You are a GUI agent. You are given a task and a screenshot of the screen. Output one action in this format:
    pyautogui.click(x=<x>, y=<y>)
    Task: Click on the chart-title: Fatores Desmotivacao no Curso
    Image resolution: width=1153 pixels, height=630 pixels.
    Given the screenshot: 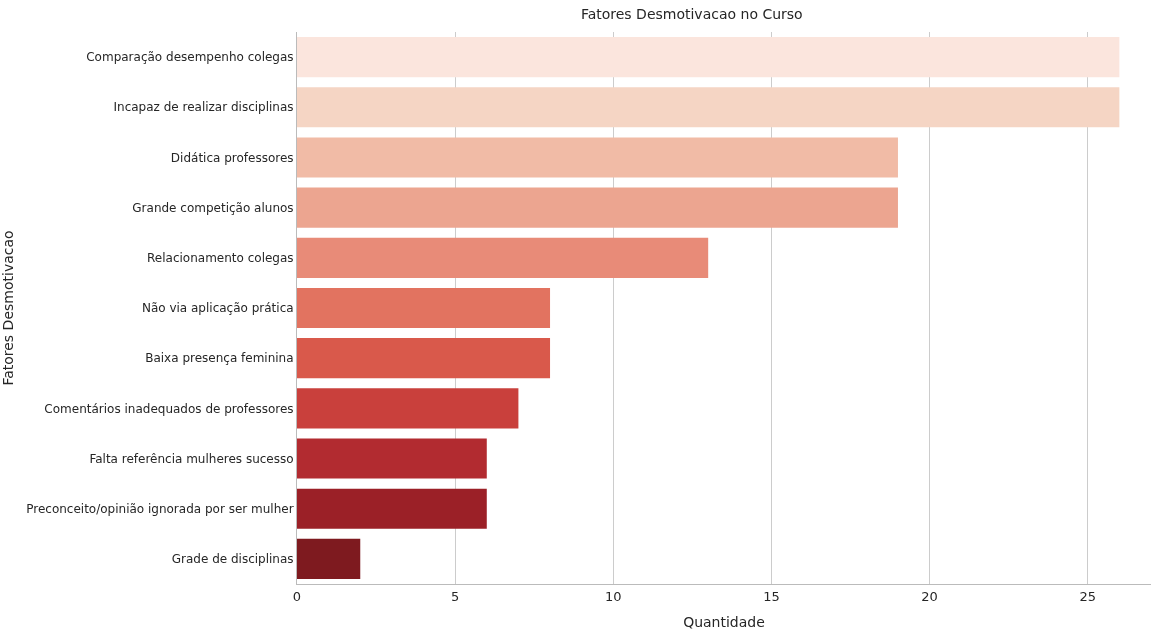 What is the action you would take?
    pyautogui.click(x=691, y=14)
    